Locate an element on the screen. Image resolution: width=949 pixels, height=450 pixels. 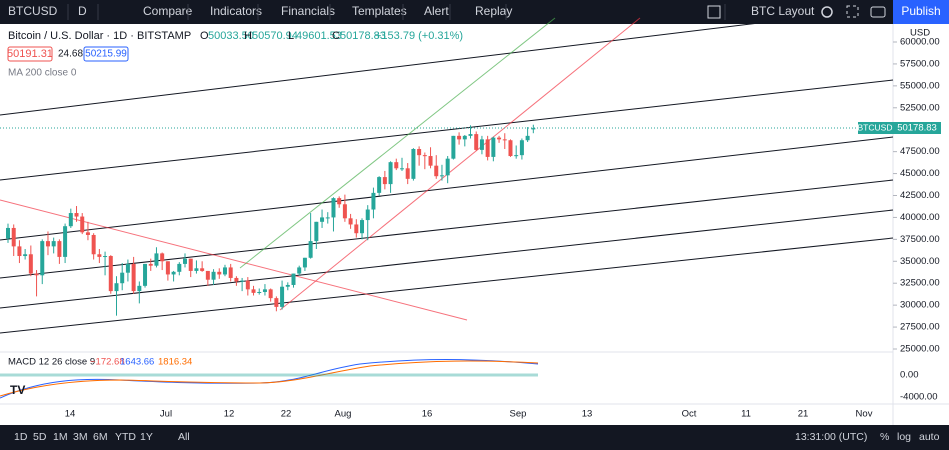
publish-button is located at coordinates (921, 12).